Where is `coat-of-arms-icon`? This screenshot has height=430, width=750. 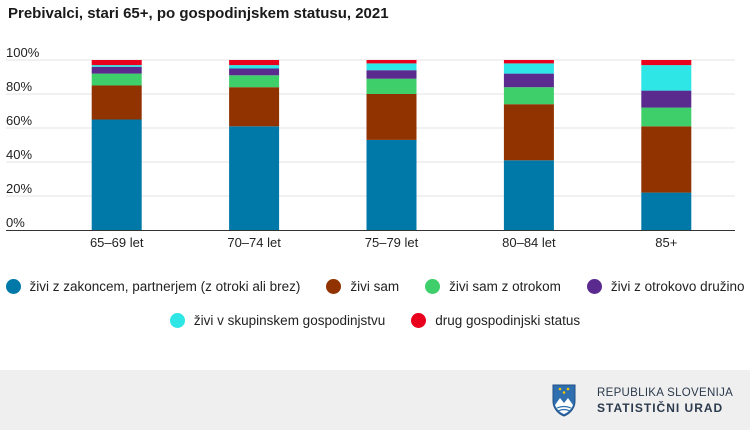 coat-of-arms-icon is located at coordinates (564, 400).